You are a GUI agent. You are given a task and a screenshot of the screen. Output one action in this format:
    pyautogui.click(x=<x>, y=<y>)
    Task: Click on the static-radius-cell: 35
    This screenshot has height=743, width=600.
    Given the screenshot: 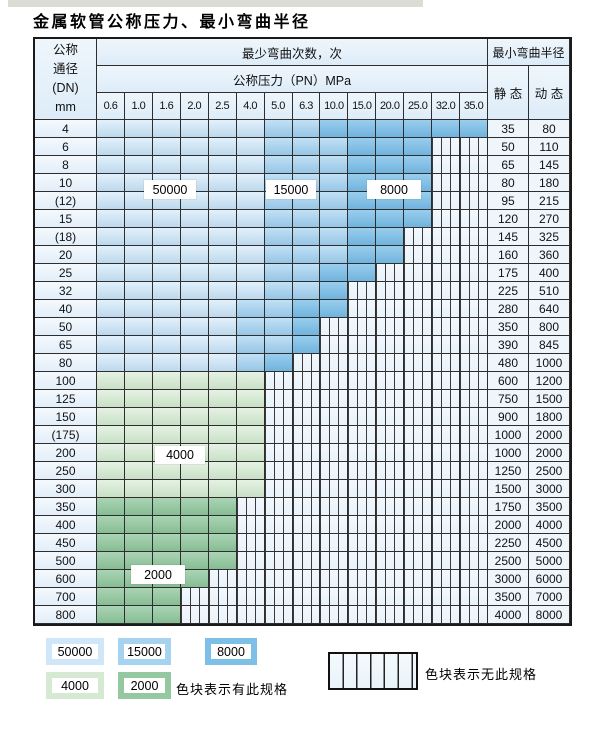 What is the action you would take?
    pyautogui.click(x=508, y=129)
    